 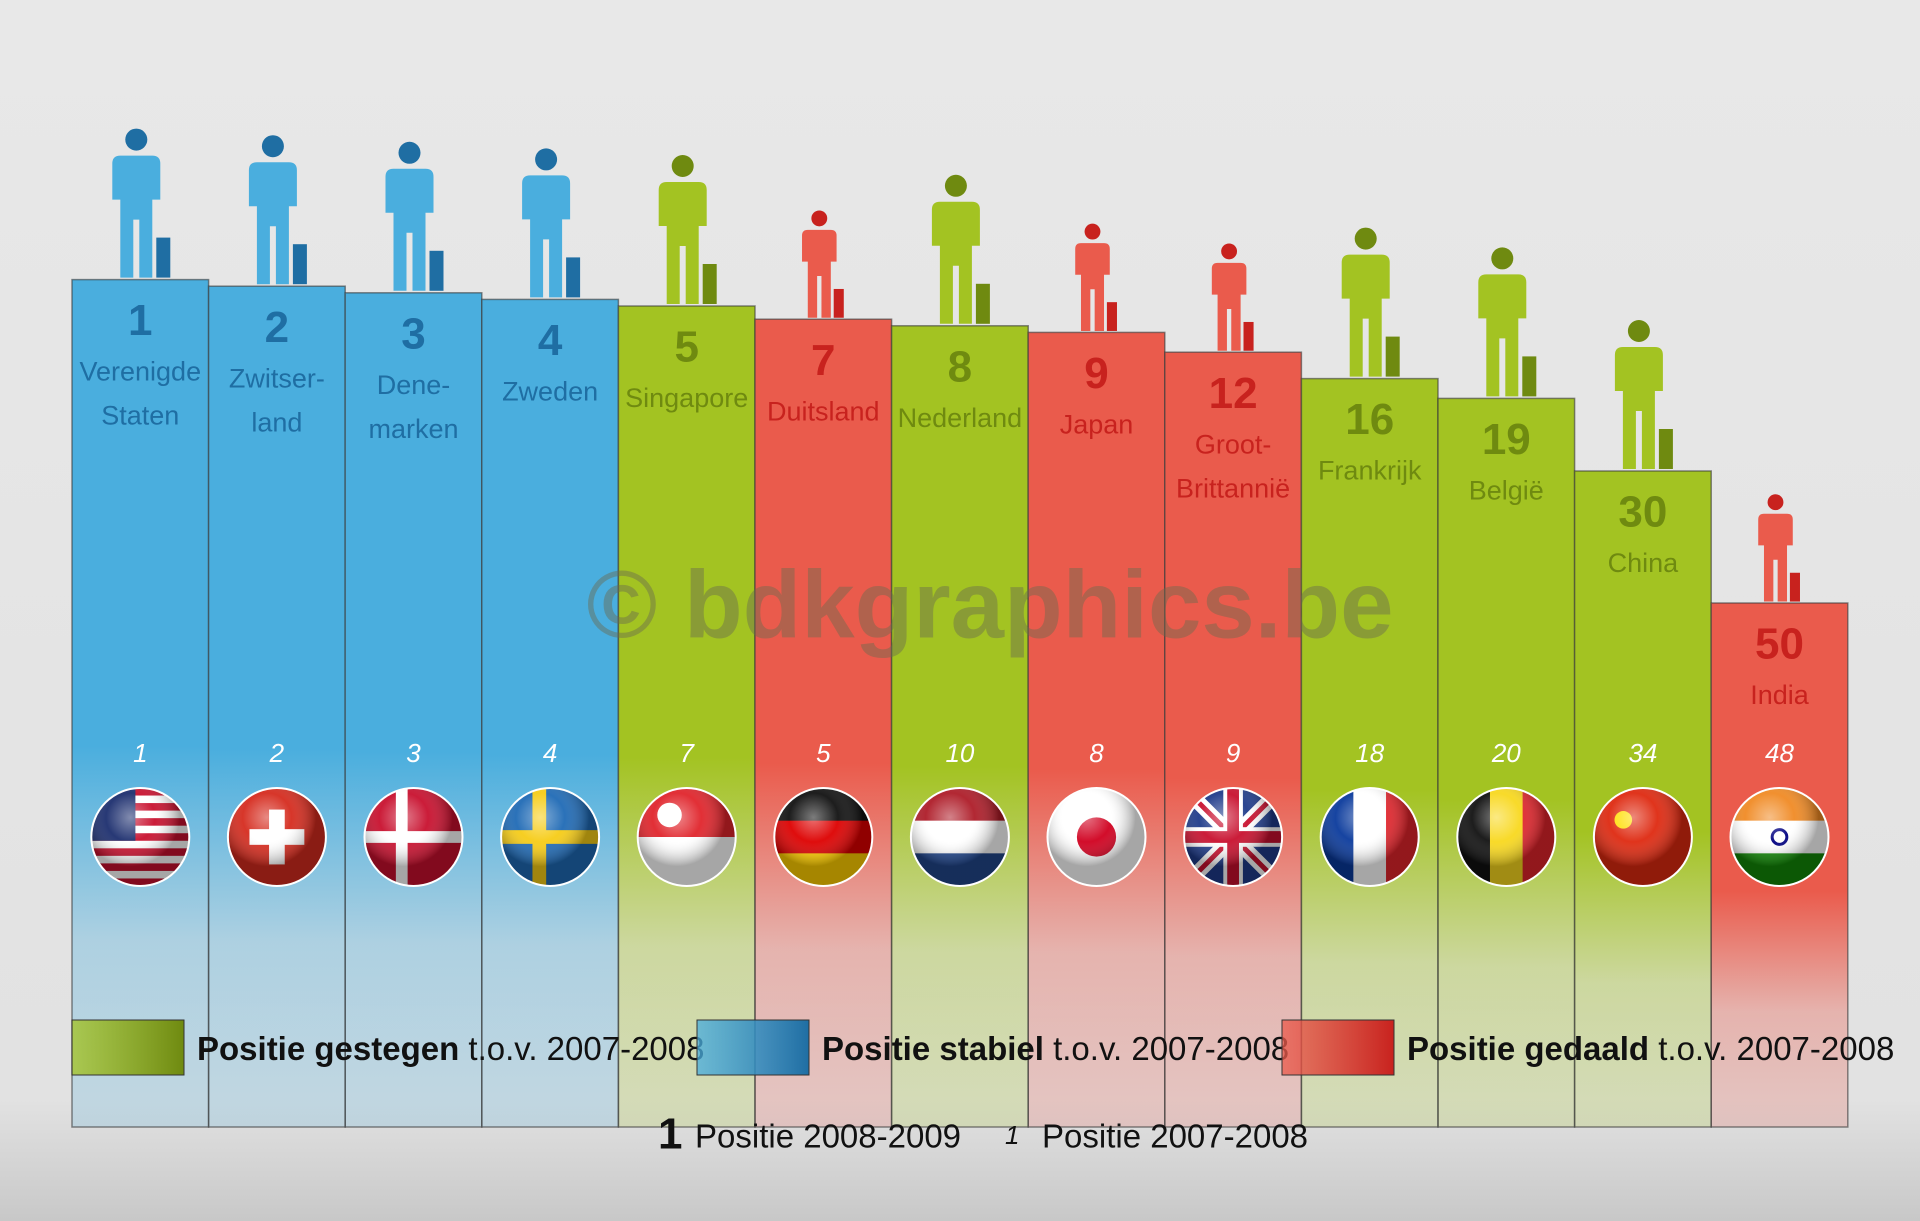 I want to click on footer-text: Positie 2008-2009, so click(x=828, y=1136).